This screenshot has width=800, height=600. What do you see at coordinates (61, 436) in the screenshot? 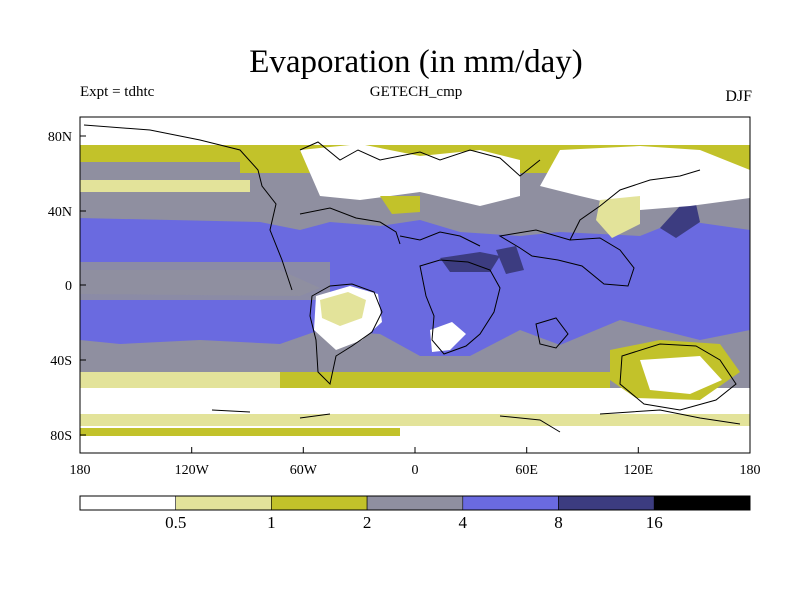
I see `y-tick-label: 80S` at bounding box center [61, 436].